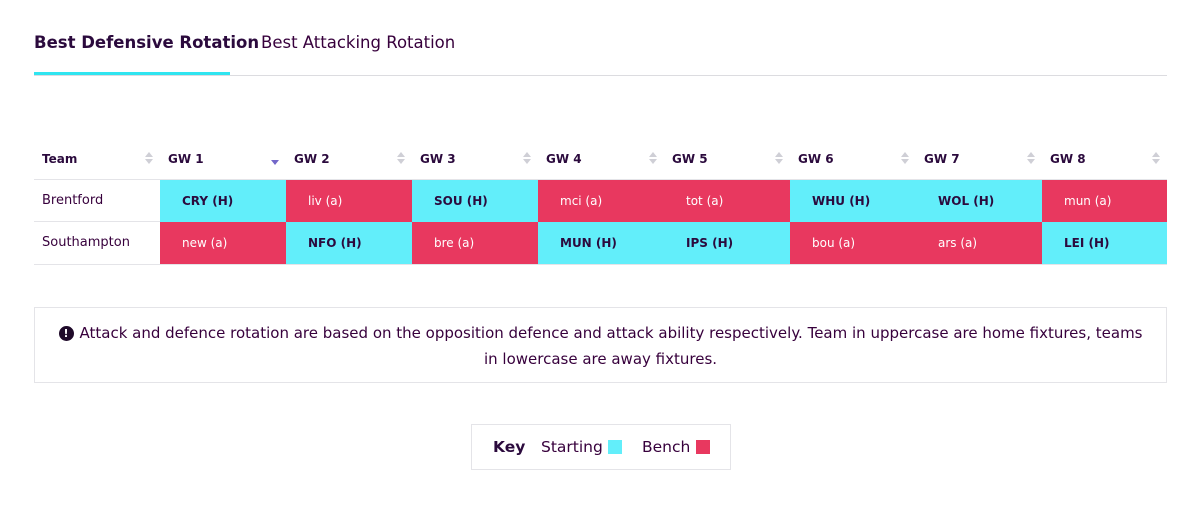 This screenshot has height=513, width=1200. Describe the element at coordinates (1104, 201) in the screenshot. I see `fixture-cell: mun (a)` at that location.